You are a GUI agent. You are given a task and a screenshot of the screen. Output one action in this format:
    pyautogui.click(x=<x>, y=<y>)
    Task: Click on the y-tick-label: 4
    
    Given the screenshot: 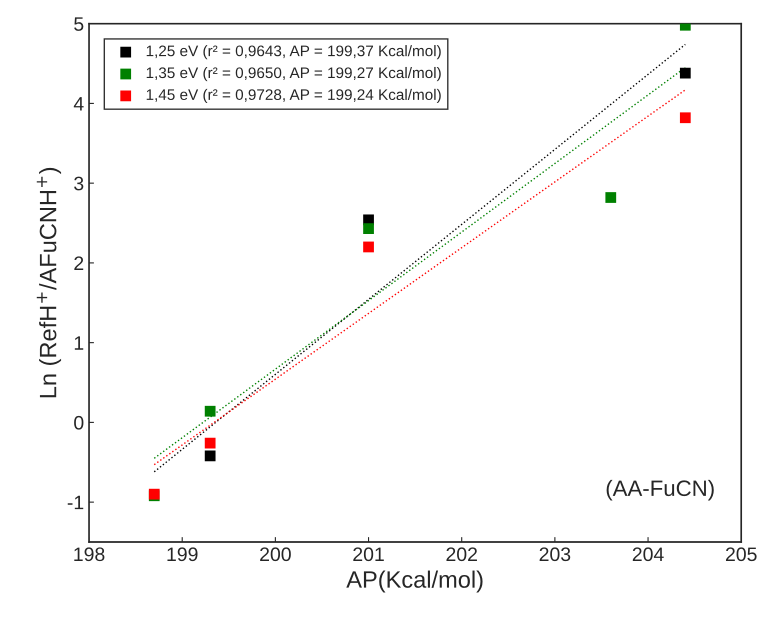 What is the action you would take?
    pyautogui.click(x=79, y=103)
    